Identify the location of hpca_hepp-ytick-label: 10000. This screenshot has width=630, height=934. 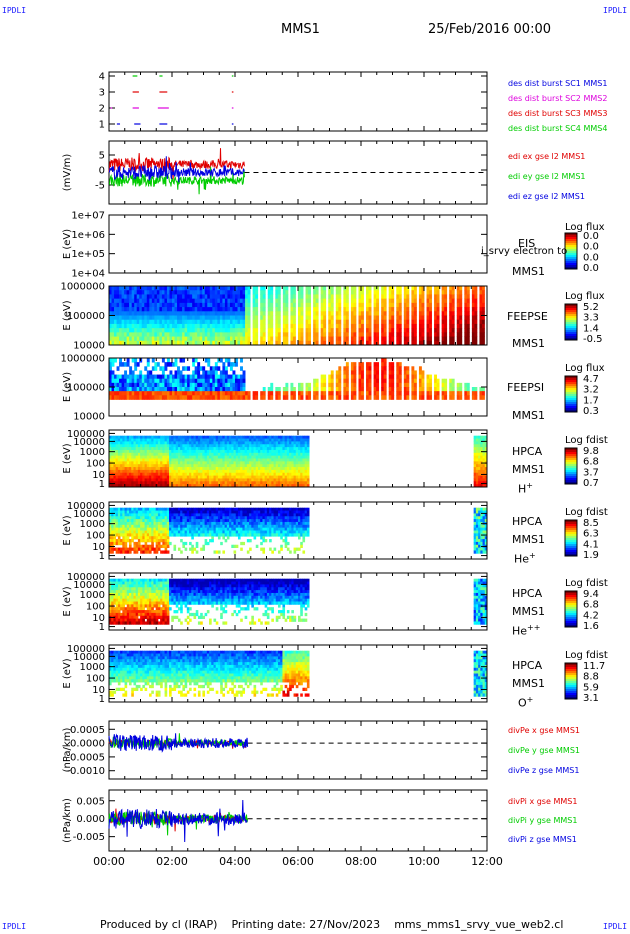
(89, 585).